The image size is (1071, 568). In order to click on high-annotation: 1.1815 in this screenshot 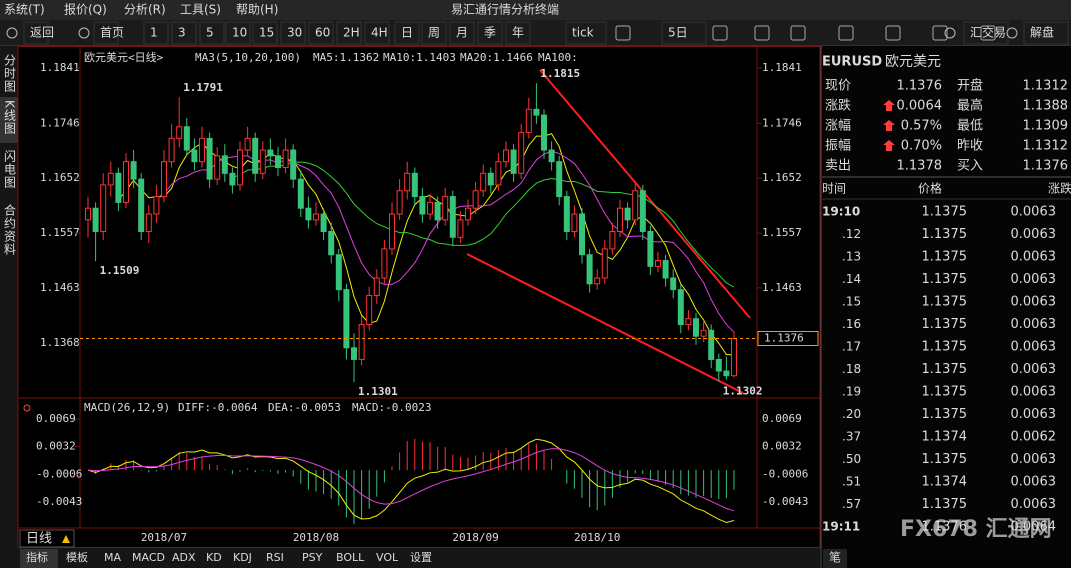, I will do `click(560, 73)`.